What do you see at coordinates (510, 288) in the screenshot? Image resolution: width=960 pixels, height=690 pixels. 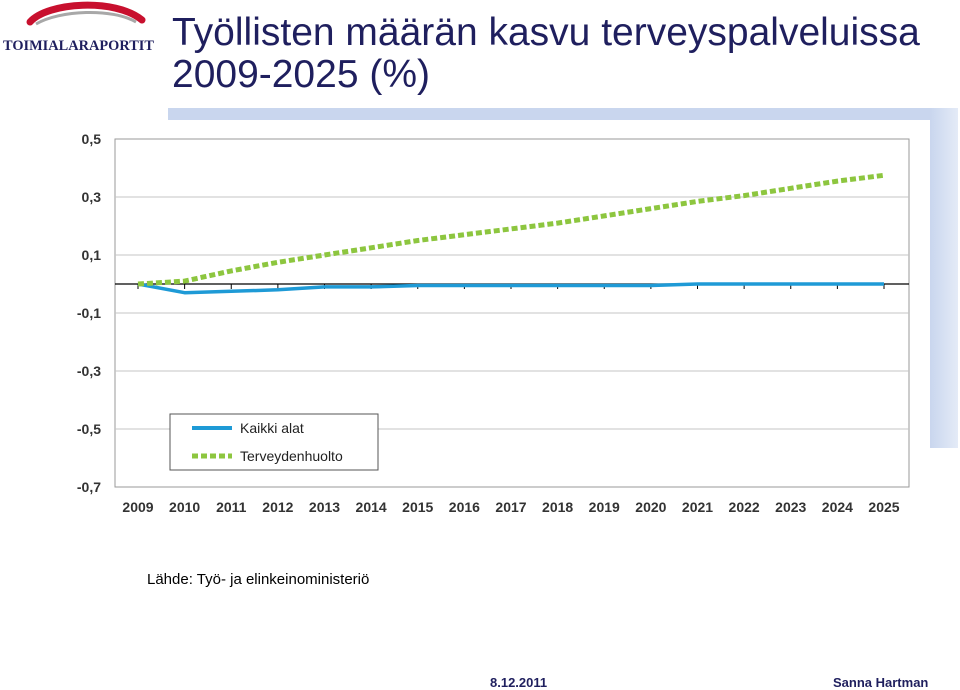 I see `series-line-kaikki-alat` at bounding box center [510, 288].